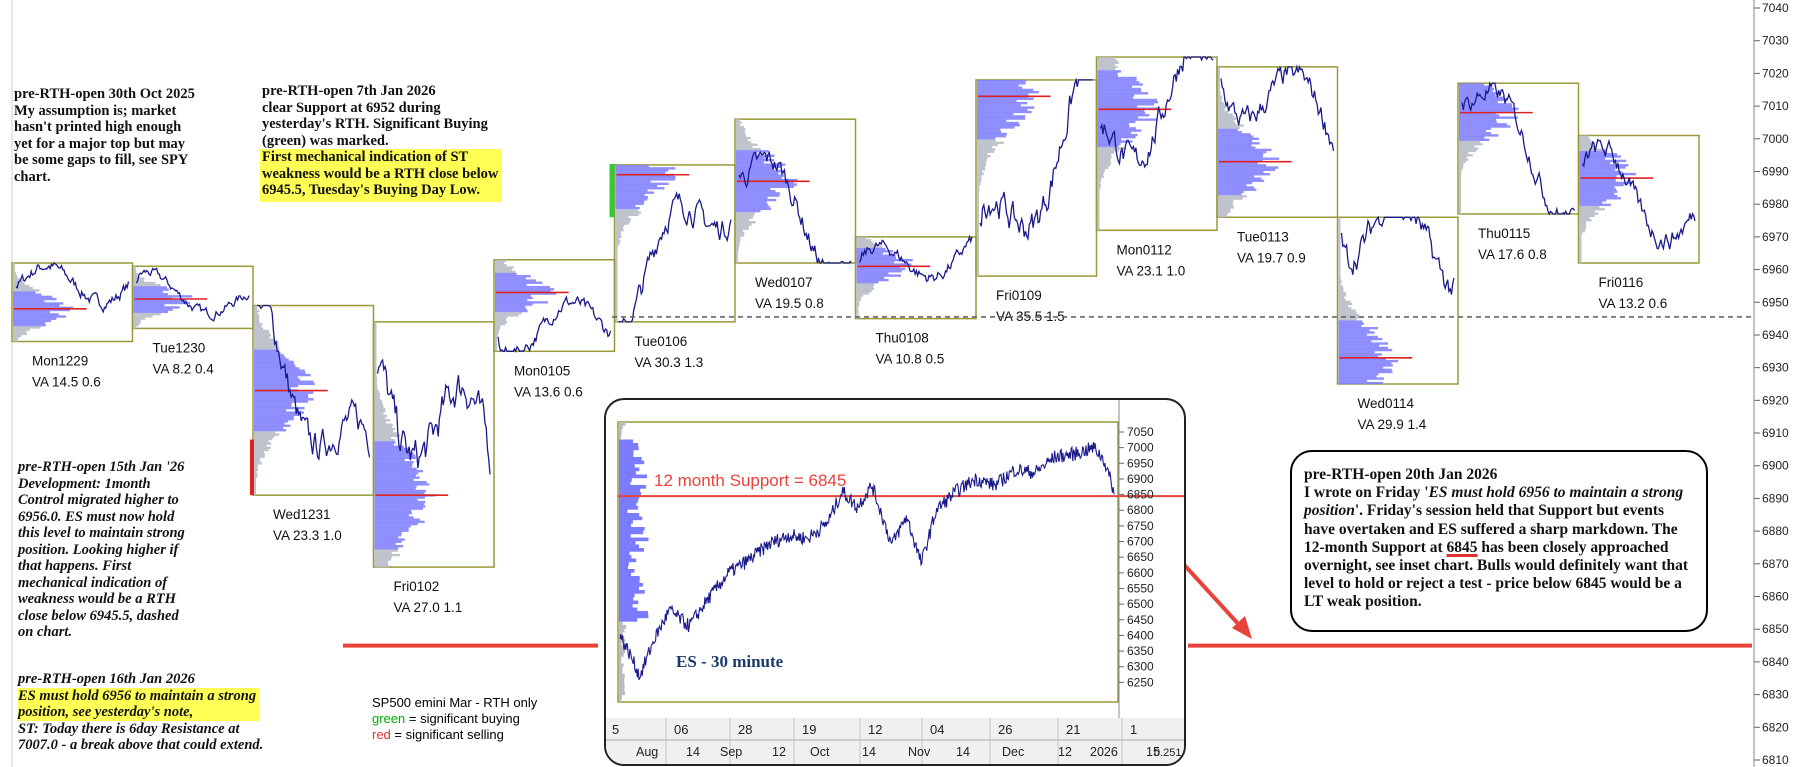 The image size is (1796, 767). Describe the element at coordinates (795, 214) in the screenshot. I see `session-Wed0107: Wed0107 VA 19.5 0.8` at that location.